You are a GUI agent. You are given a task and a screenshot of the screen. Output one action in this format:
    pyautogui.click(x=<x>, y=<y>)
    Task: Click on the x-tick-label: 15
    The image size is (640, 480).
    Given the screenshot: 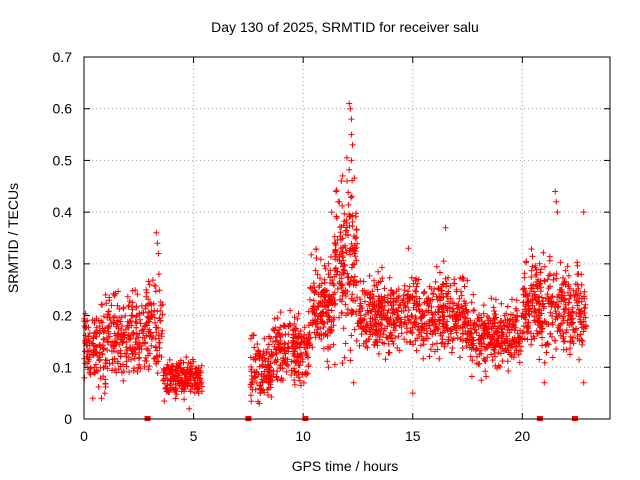 What is the action you would take?
    pyautogui.click(x=413, y=436)
    